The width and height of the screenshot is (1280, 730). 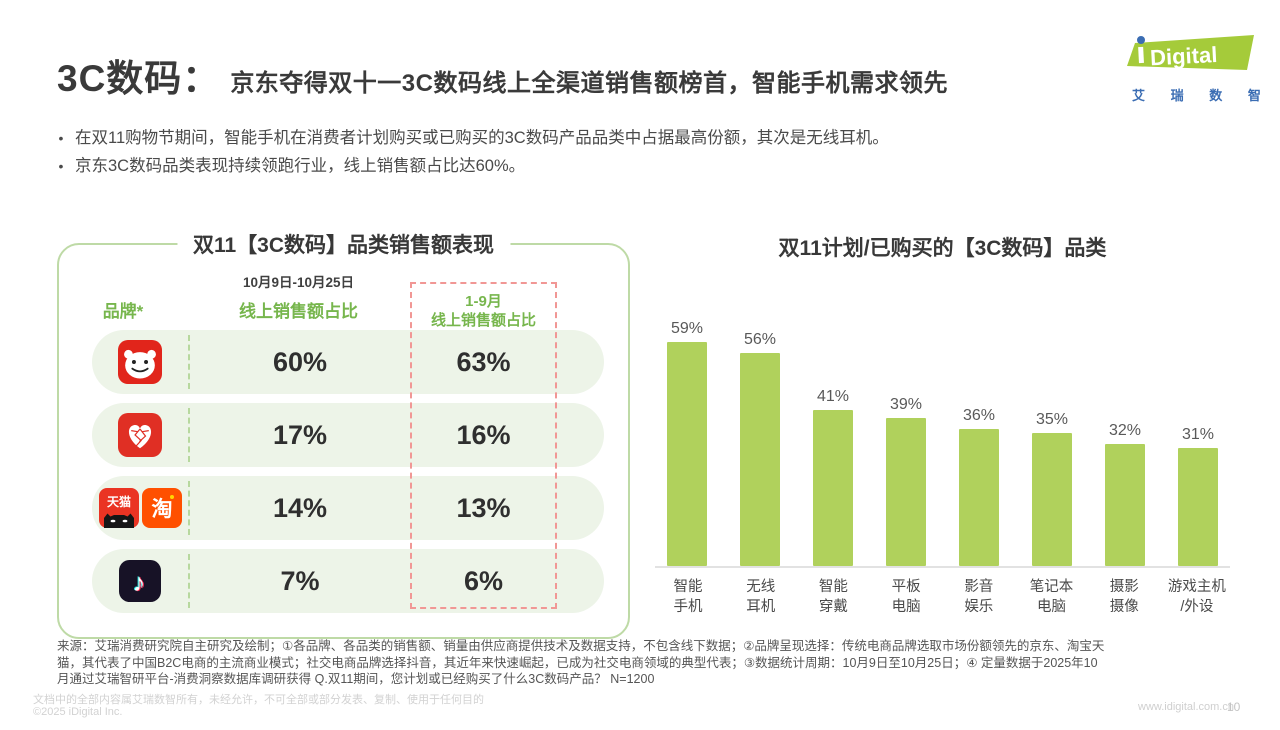 I want to click on music-note: ♪, so click(x=139, y=583).